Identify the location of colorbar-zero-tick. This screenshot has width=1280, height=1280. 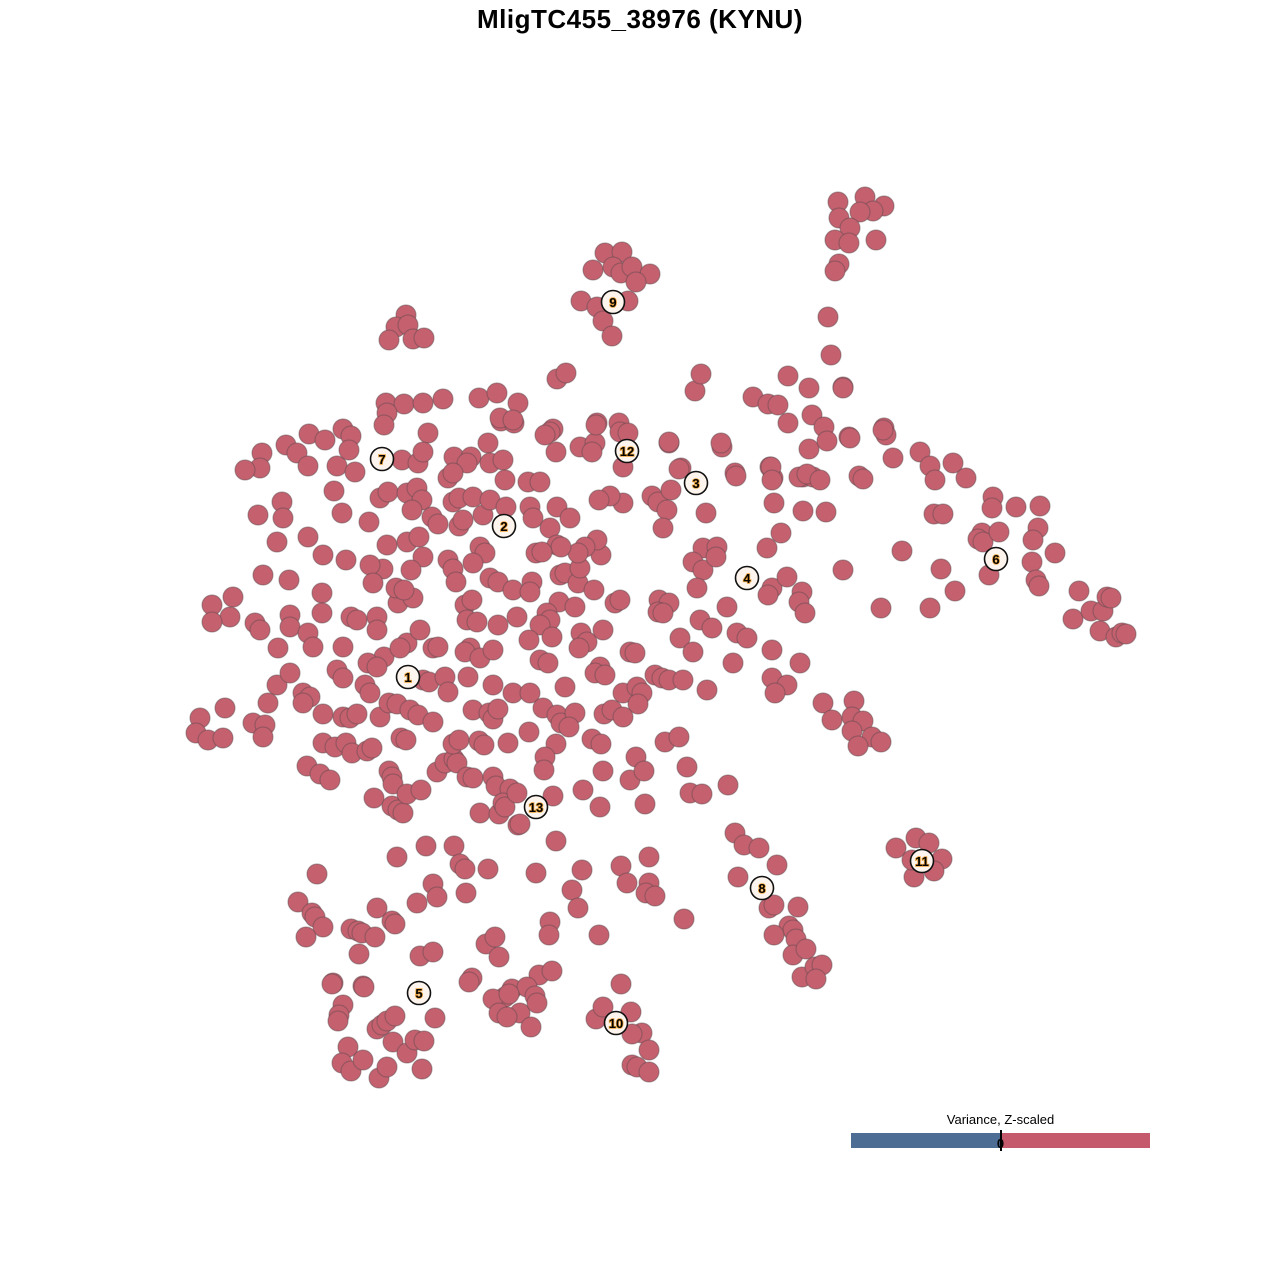
(1000, 1140).